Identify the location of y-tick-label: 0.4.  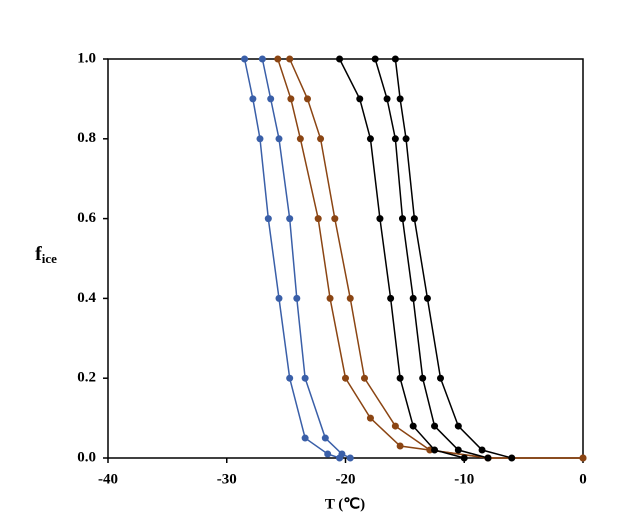
(86, 298).